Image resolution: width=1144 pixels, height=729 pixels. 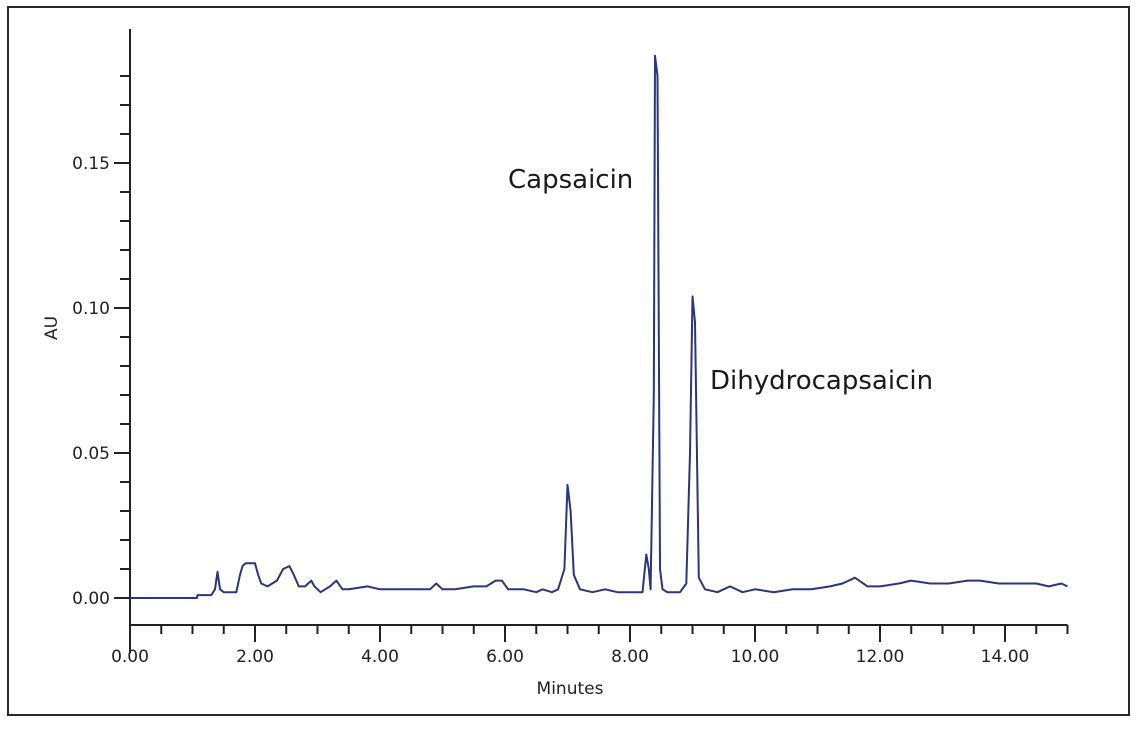 I want to click on y-tick-label: 0.05, so click(x=91, y=454).